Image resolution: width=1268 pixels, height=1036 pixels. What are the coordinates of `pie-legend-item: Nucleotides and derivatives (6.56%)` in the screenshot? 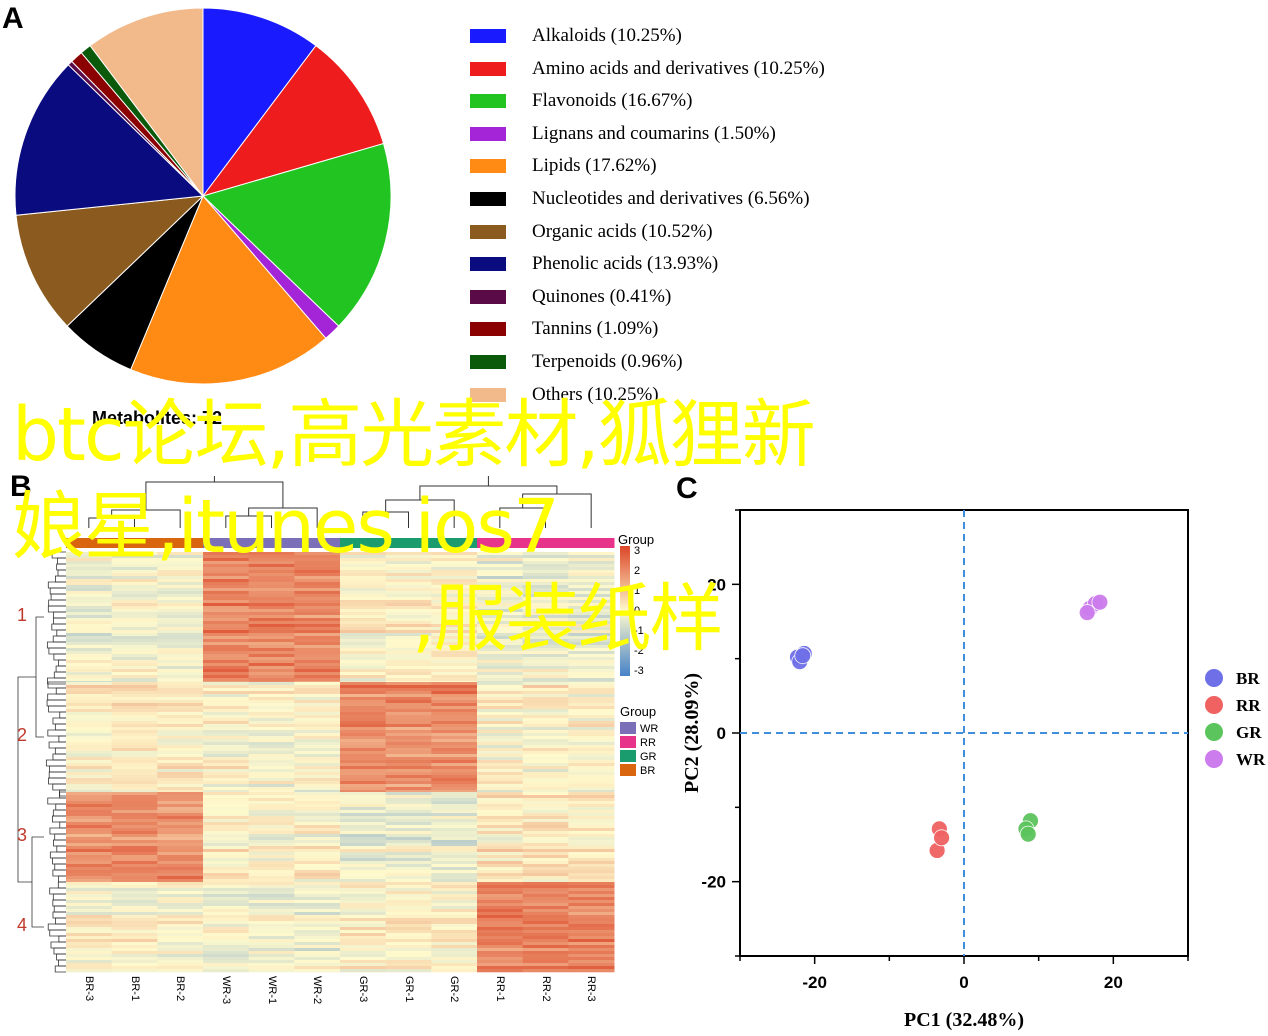 It's located at (640, 199).